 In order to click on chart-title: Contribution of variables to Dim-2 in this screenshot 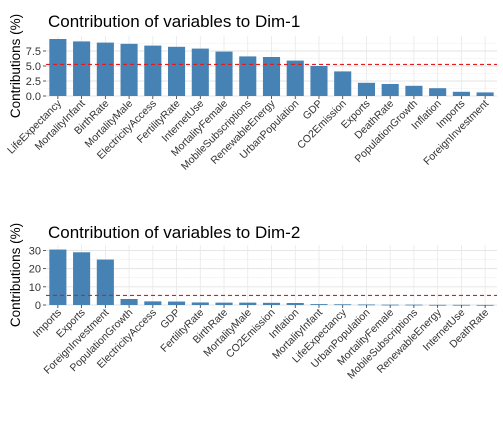, I will do `click(174, 232)`.